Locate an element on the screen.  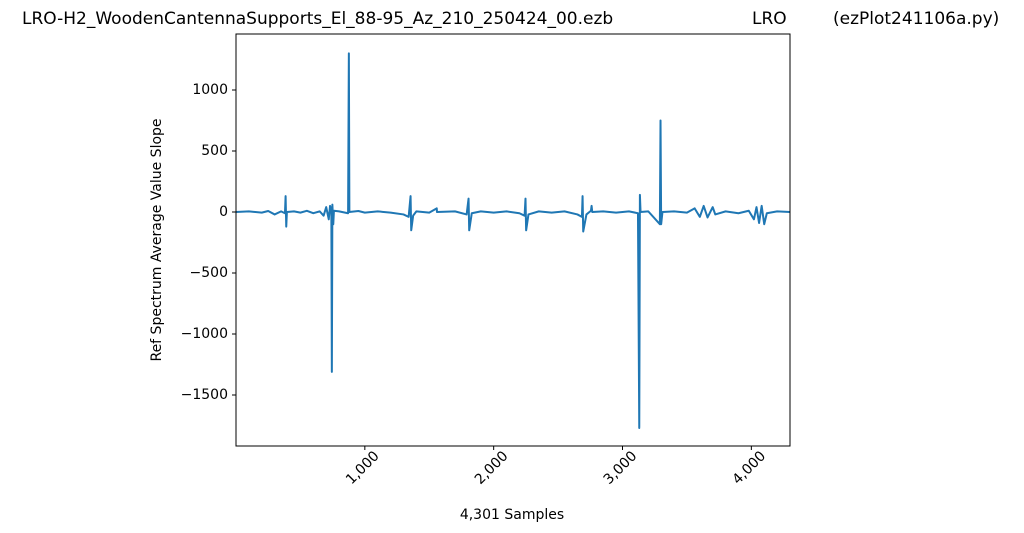
chart-title: (ezPlot241106a.py) is located at coordinates (916, 19).